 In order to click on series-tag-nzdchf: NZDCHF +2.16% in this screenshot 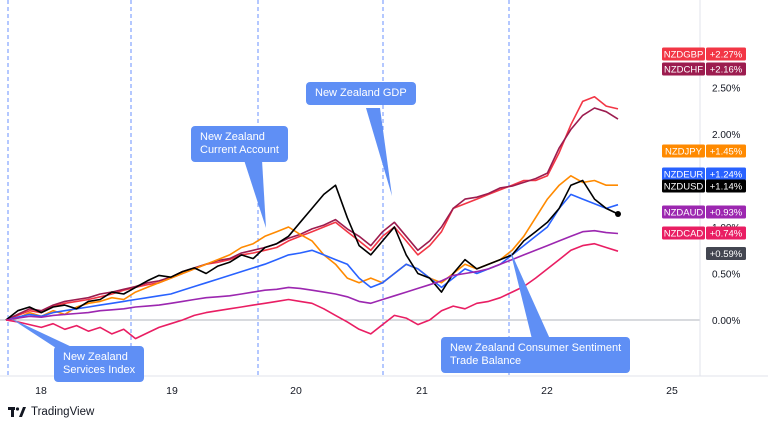, I will do `click(704, 69)`.